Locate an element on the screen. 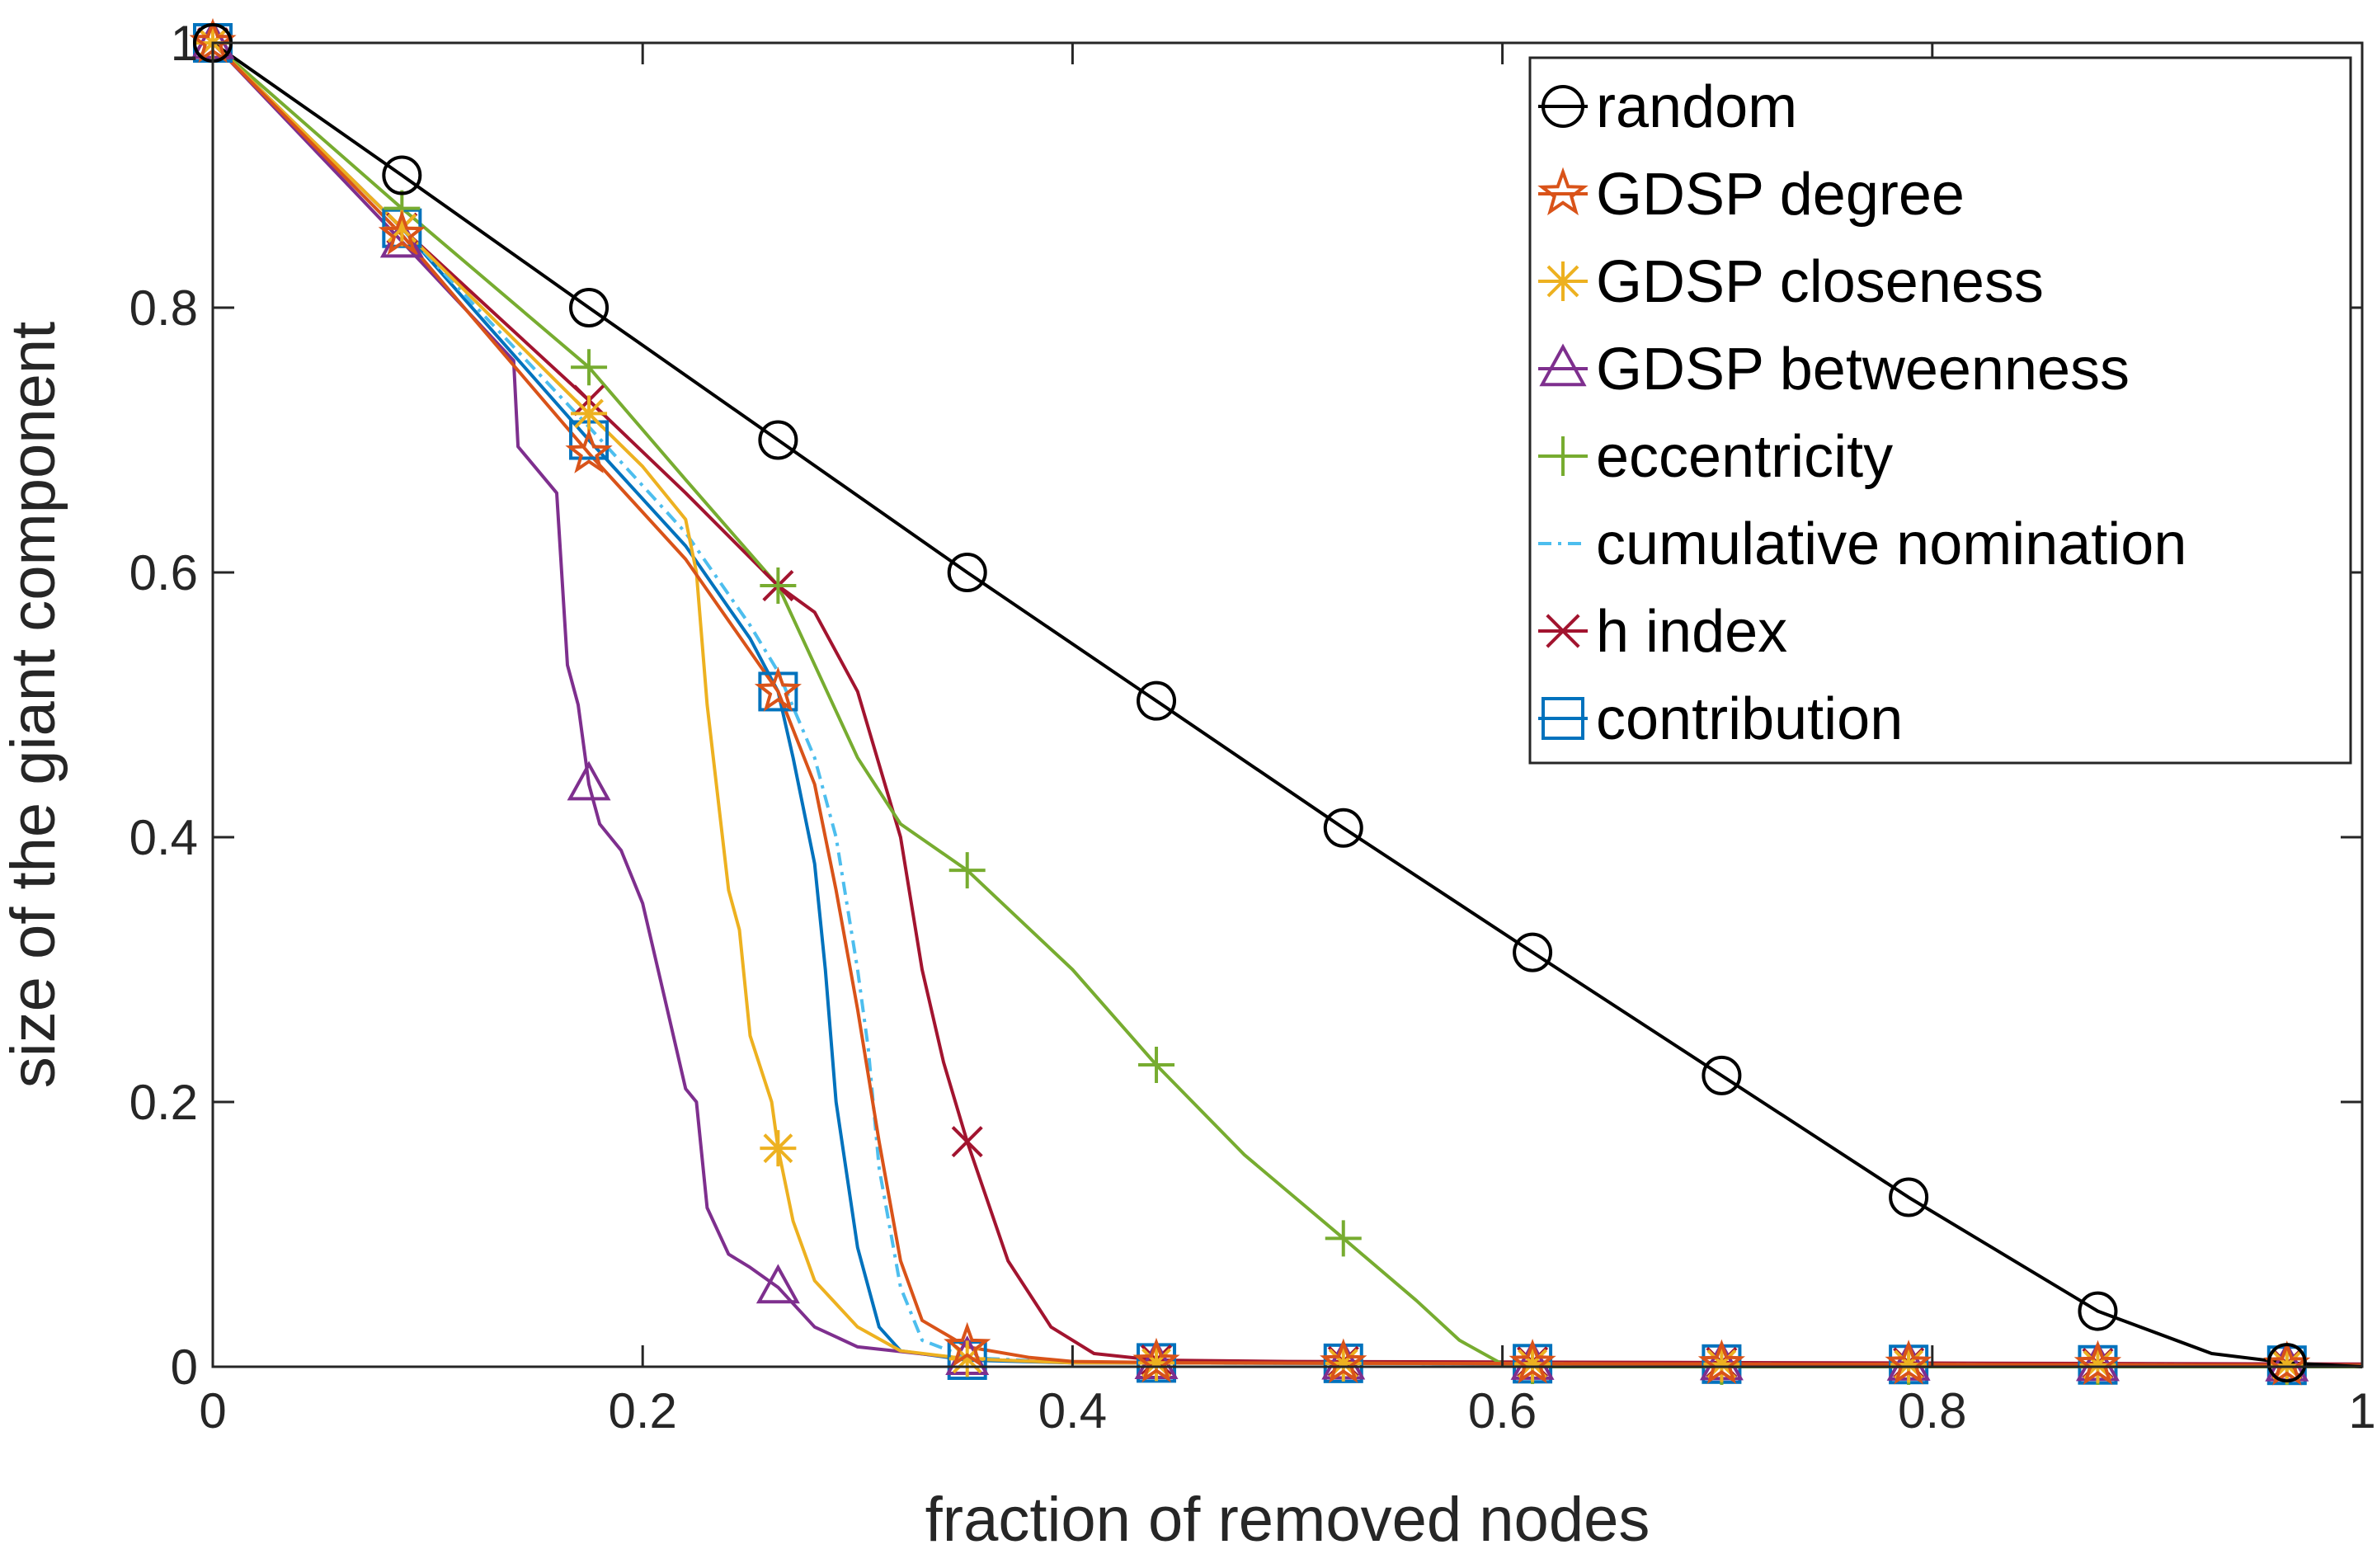 The image size is (2377, 1568). x-tick-label: 1 is located at coordinates (2361, 1411).